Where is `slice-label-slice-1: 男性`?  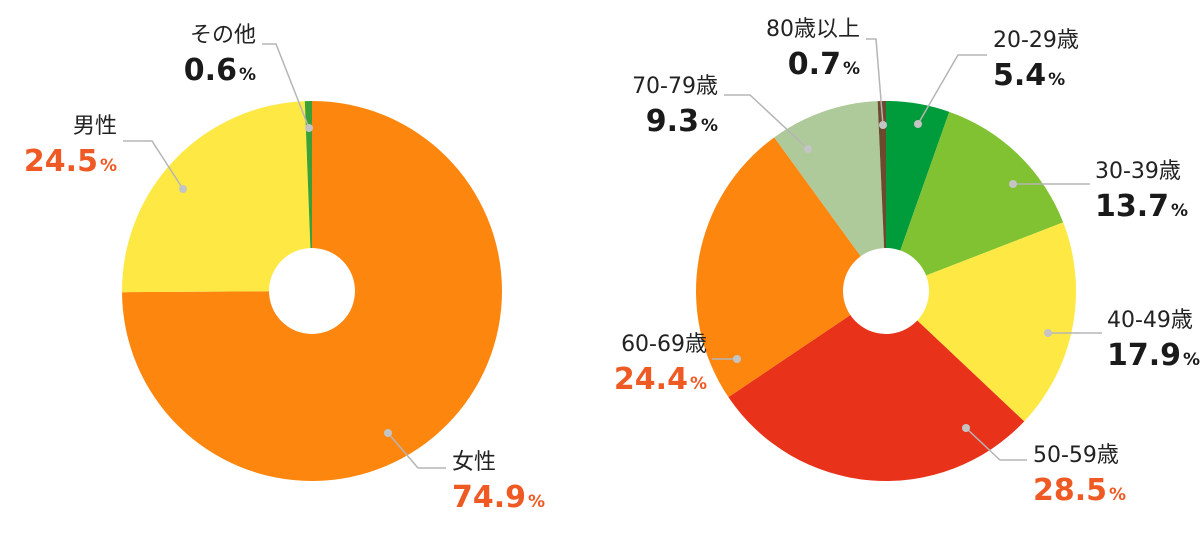 slice-label-slice-1: 男性 is located at coordinates (95, 126).